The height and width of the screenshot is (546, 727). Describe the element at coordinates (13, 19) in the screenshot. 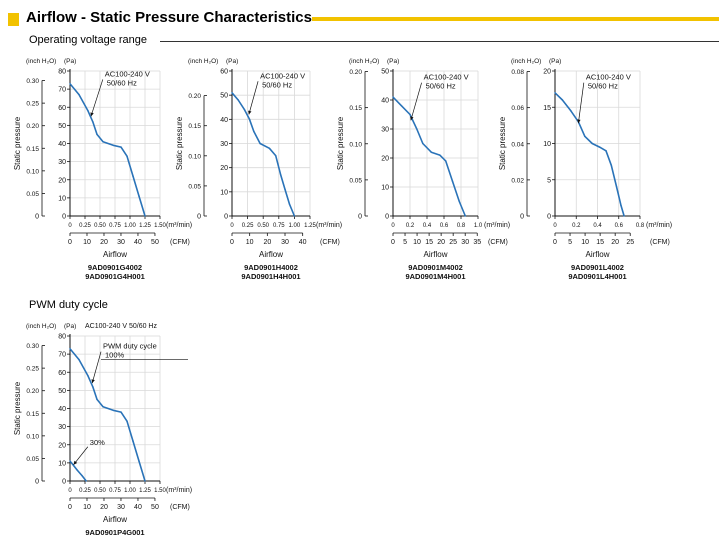

I see `title-marker` at that location.